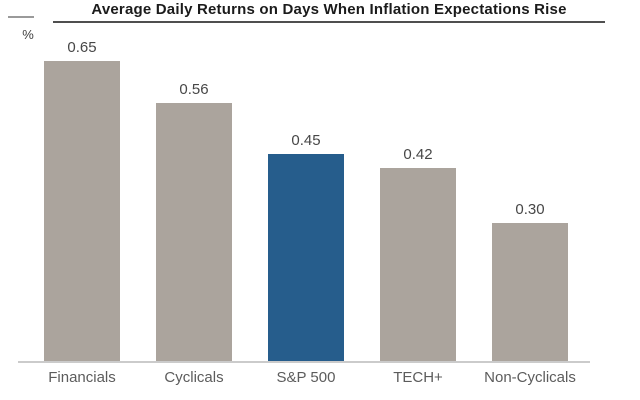 Image resolution: width=640 pixels, height=400 pixels. Describe the element at coordinates (530, 209) in the screenshot. I see `bar-value-label-non-cyclicals: 0.30` at that location.